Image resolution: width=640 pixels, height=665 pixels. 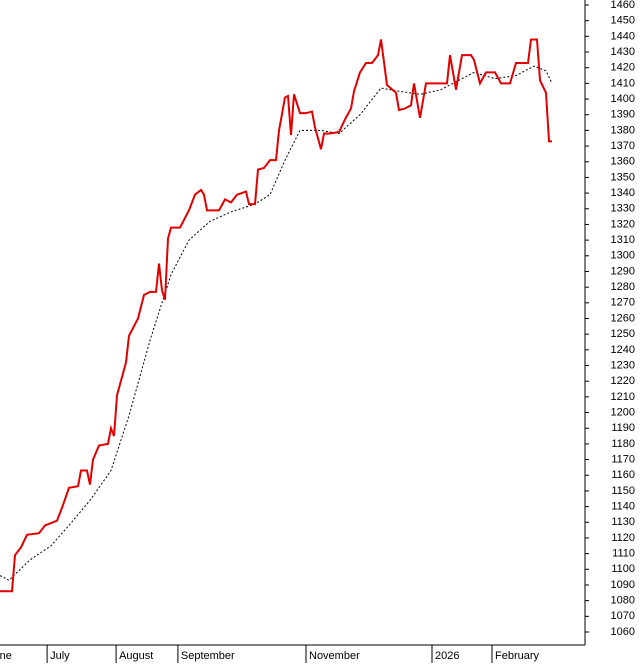 What do you see at coordinates (623, 569) in the screenshot?
I see `y-tick-label: 1100` at bounding box center [623, 569].